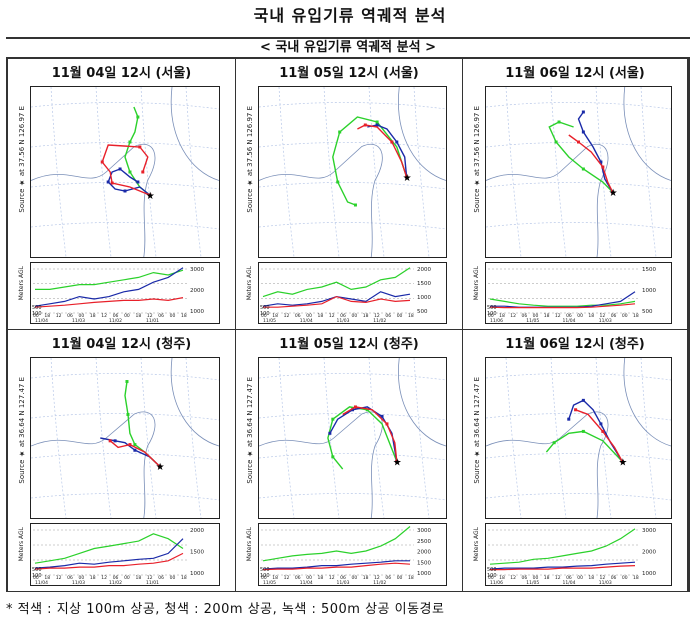  I want to click on panel-title: 11월 04일 12시 (서울), so click(121, 73).